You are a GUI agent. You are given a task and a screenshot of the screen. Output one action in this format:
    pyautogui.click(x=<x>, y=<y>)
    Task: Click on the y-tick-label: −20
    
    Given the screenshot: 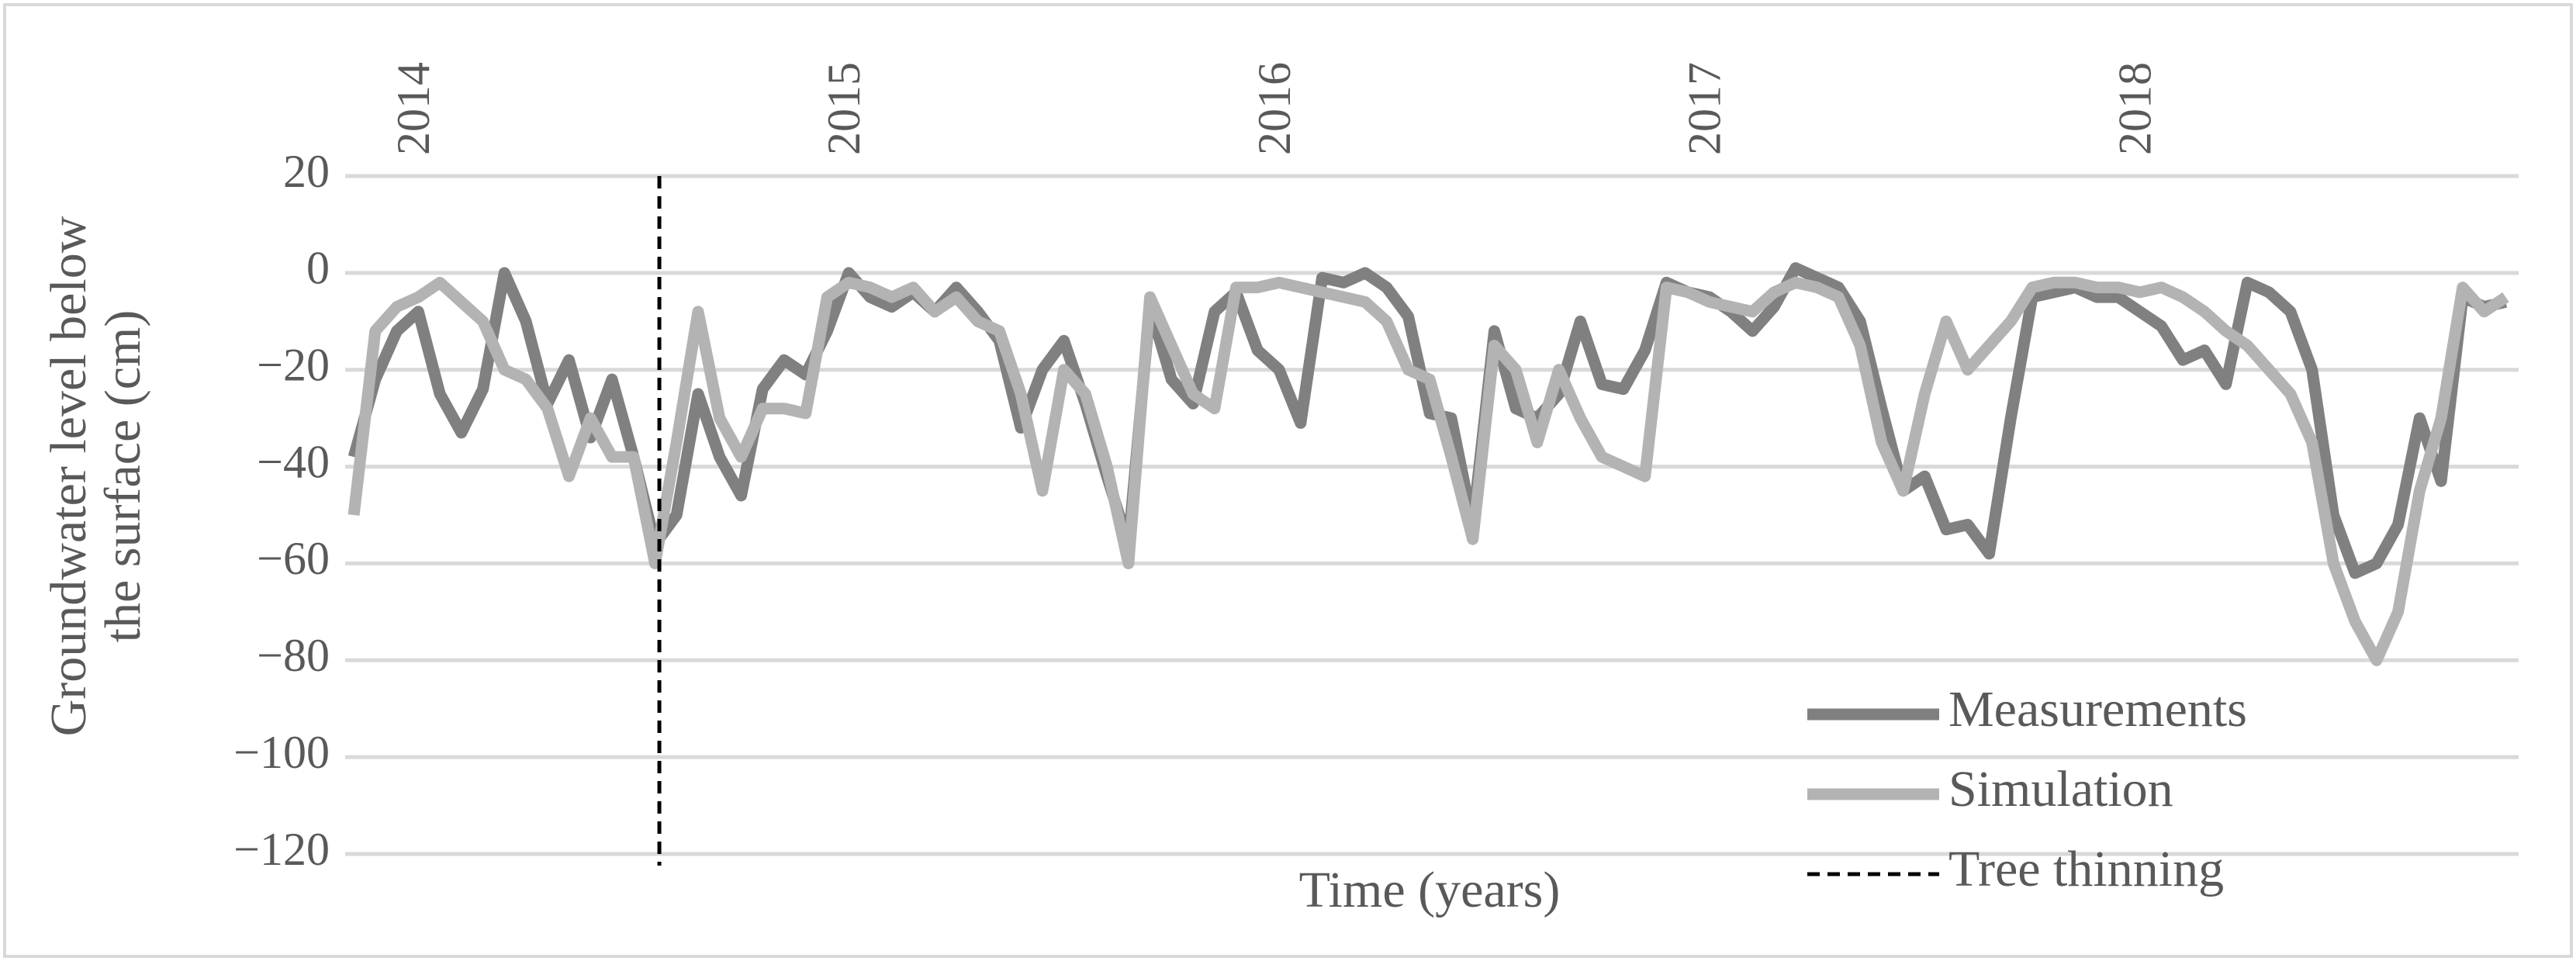 What is the action you would take?
    pyautogui.click(x=293, y=364)
    